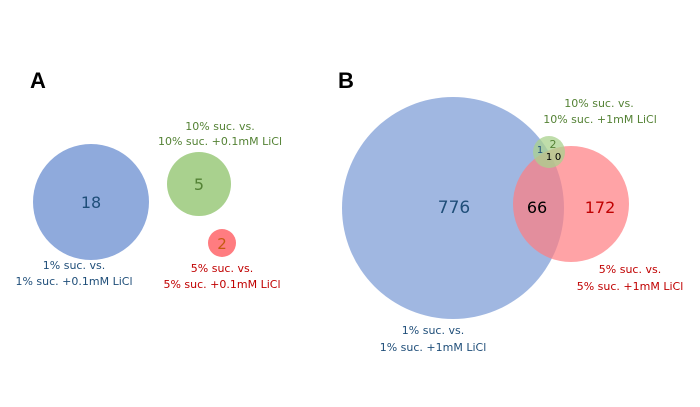 The width and height of the screenshot is (700, 407). I want to click on panel-b-blue-green-red-value: 1, so click(549, 157).